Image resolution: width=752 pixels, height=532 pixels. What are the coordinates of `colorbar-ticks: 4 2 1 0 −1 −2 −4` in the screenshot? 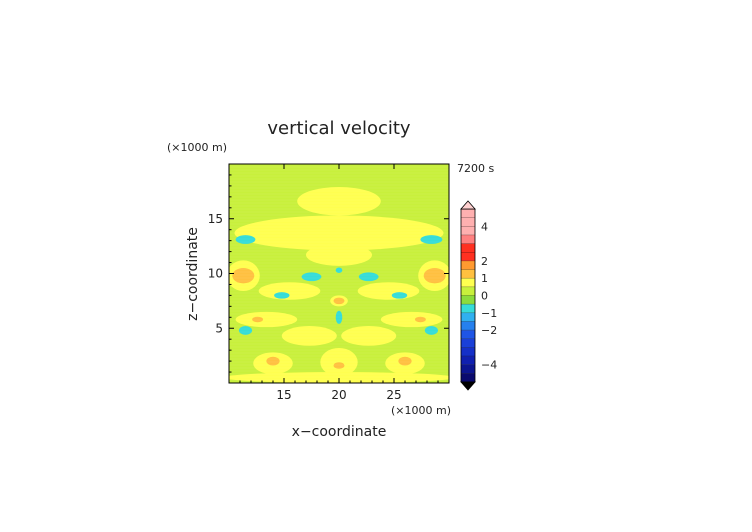 It's located at (489, 295).